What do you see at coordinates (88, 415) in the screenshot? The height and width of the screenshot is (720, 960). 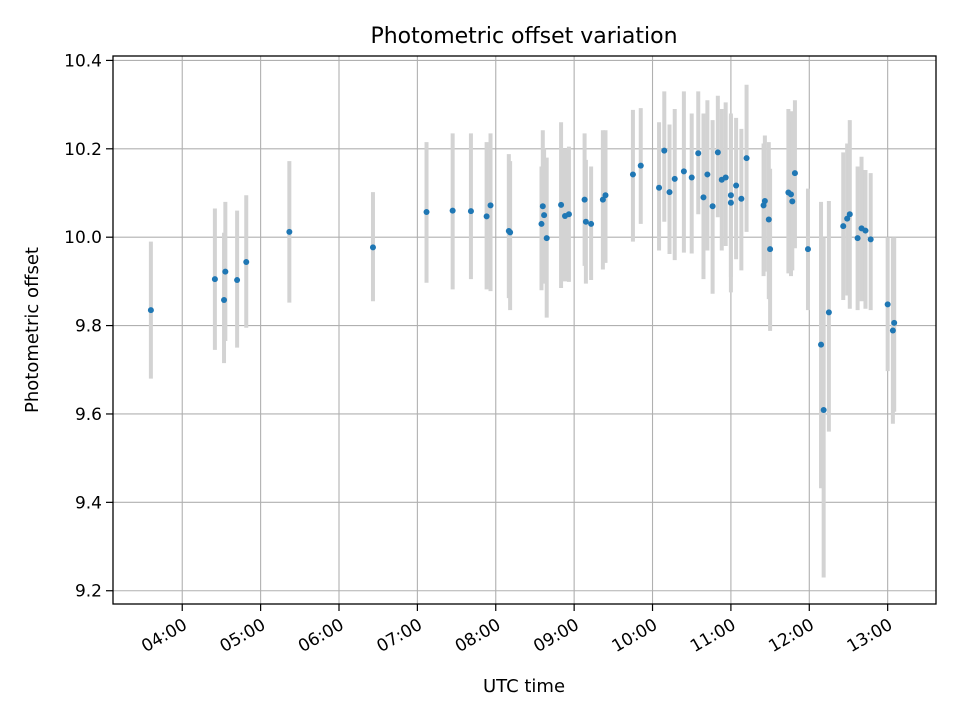 I see `y-tick-label: 9.6` at bounding box center [88, 415].